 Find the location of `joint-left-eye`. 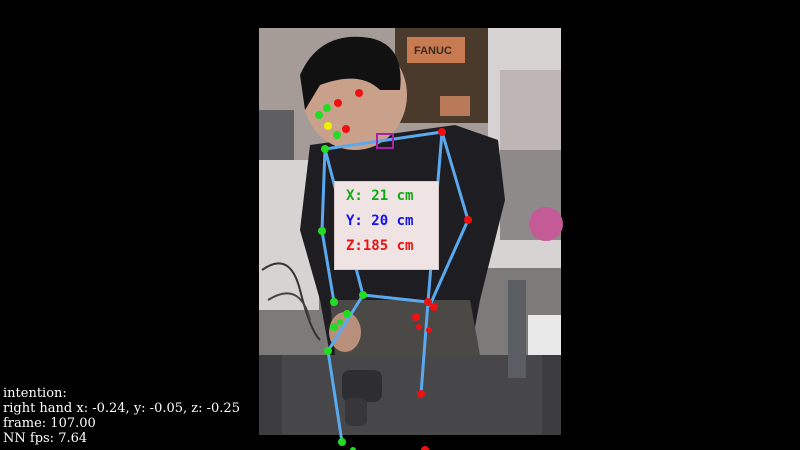

joint-left-eye is located at coordinates (327, 108).